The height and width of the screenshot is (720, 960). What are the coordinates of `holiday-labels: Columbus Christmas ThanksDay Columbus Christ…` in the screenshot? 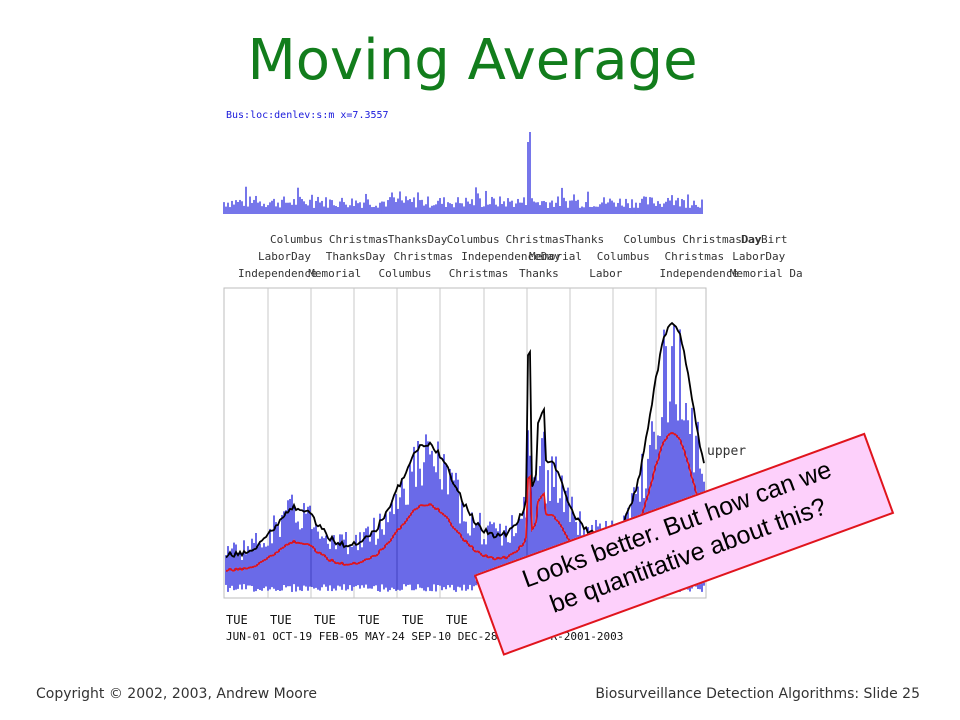 It's located at (520, 256).